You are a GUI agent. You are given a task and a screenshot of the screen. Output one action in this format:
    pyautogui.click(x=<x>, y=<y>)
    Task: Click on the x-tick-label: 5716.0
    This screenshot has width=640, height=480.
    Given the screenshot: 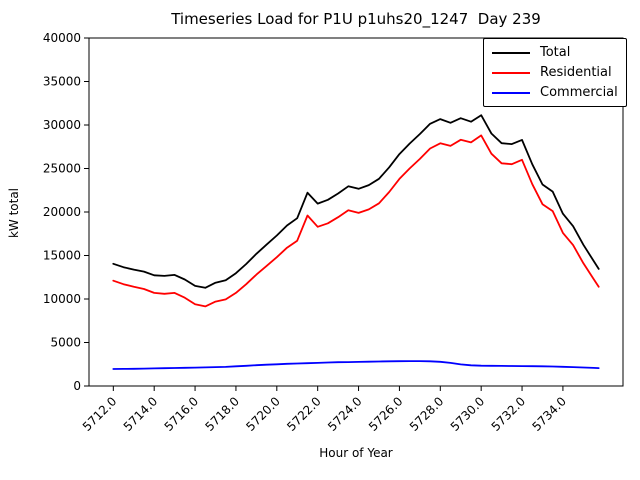 What is the action you would take?
    pyautogui.click(x=182, y=414)
    